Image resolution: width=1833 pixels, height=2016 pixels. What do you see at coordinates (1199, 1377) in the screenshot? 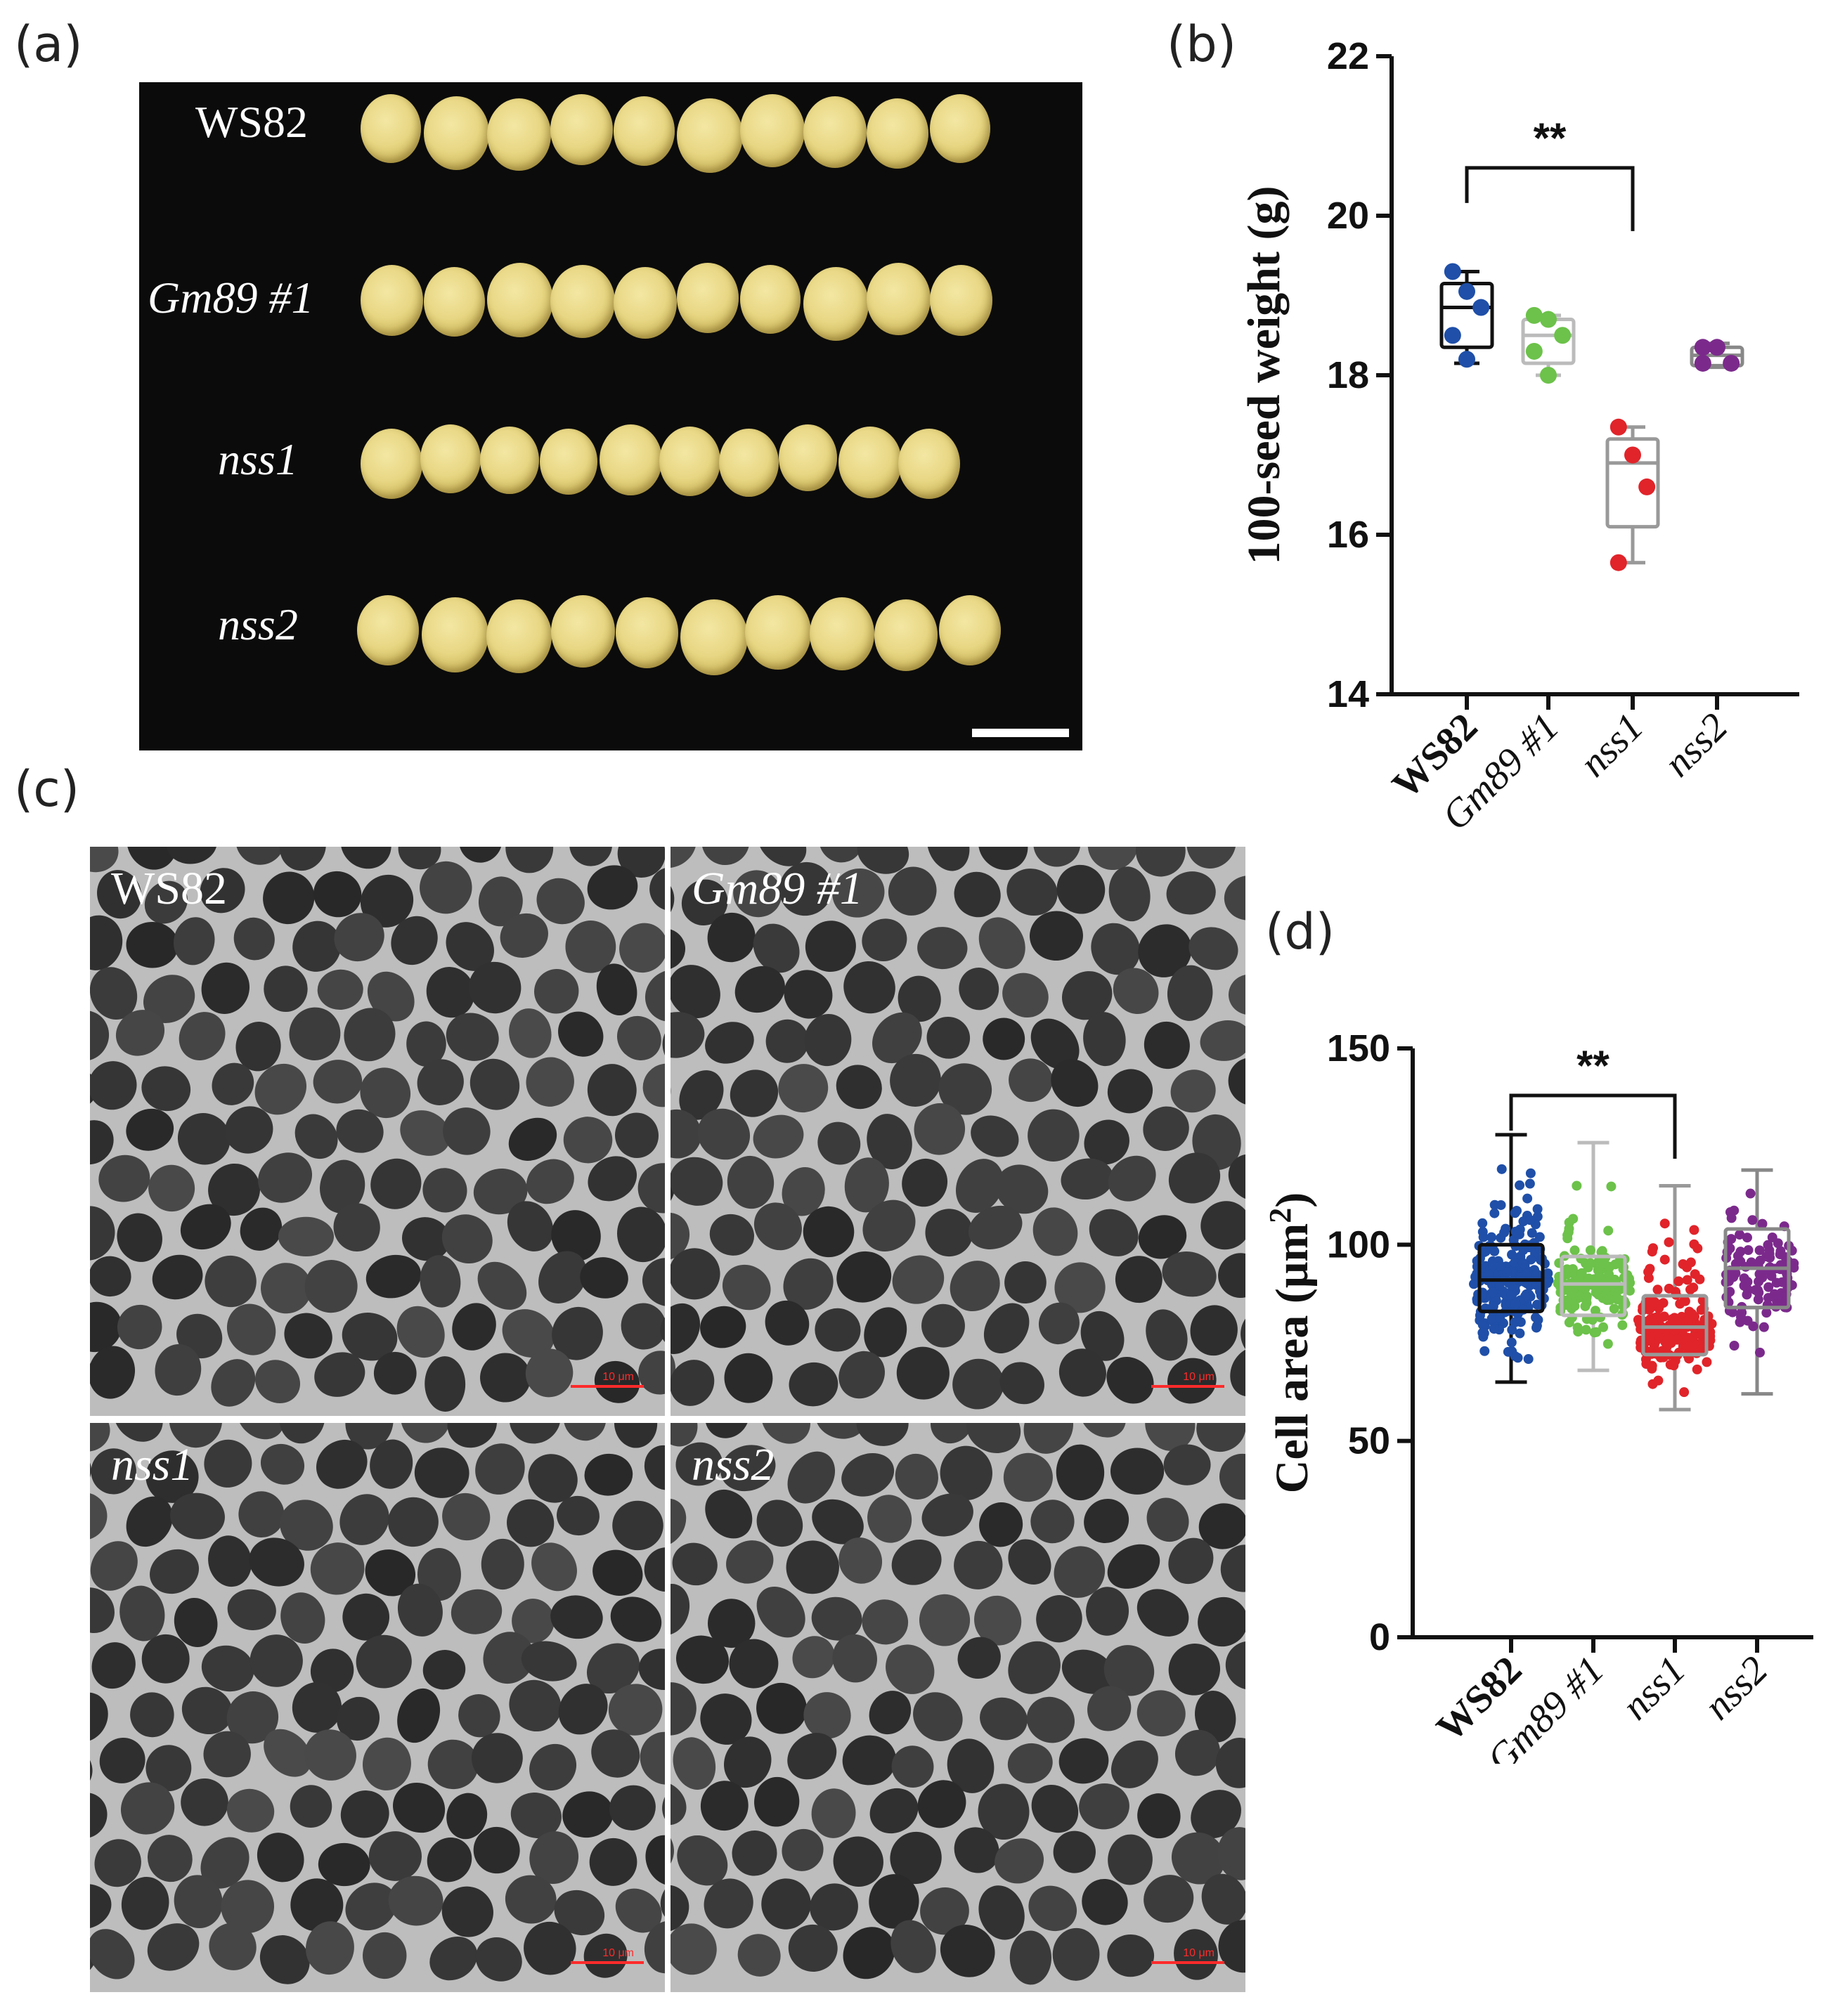
I see `micrograph-scale-text: 10 μm` at bounding box center [1199, 1377].